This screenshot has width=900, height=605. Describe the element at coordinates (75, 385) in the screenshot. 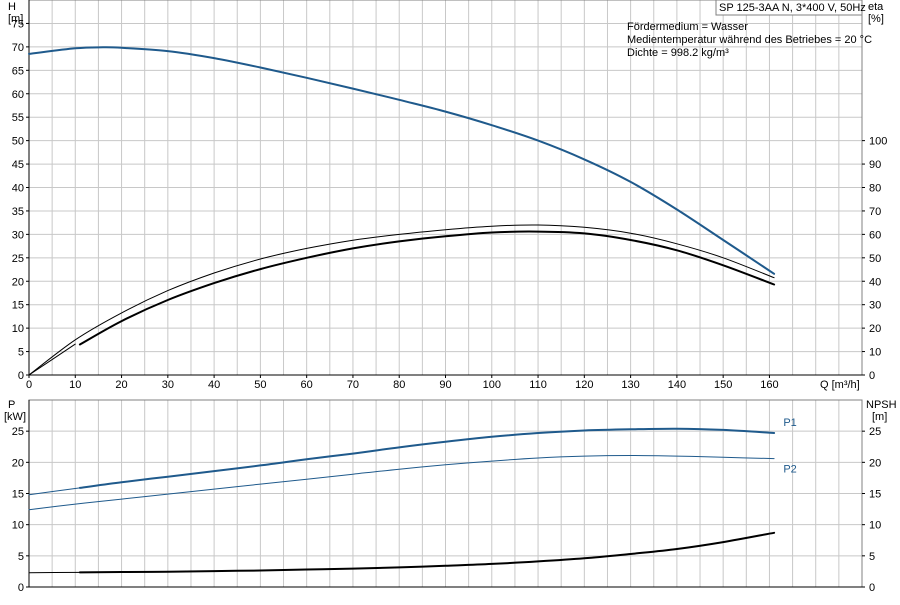

I see `x-tick-label: 10` at that location.